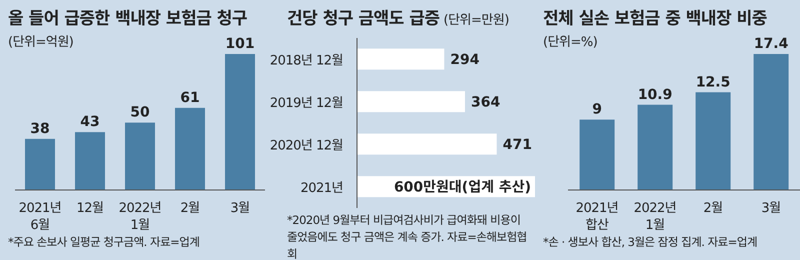  What do you see at coordinates (240, 44) in the screenshot?
I see `data-label: 101` at bounding box center [240, 44].